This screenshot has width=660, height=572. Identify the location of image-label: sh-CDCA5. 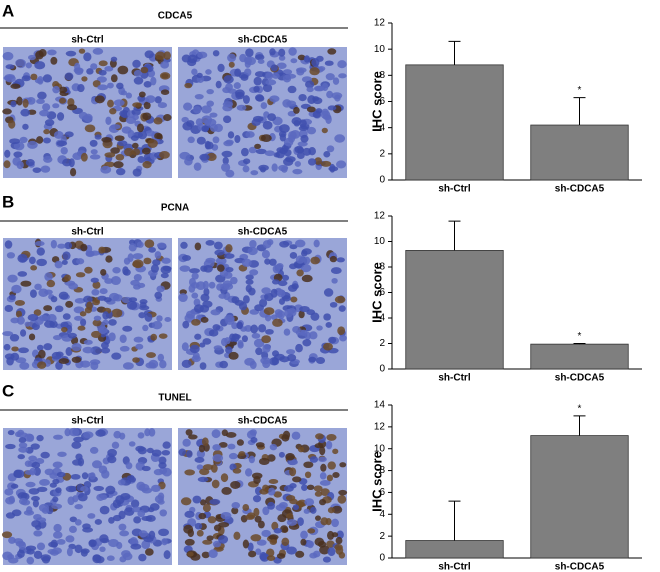
(263, 232).